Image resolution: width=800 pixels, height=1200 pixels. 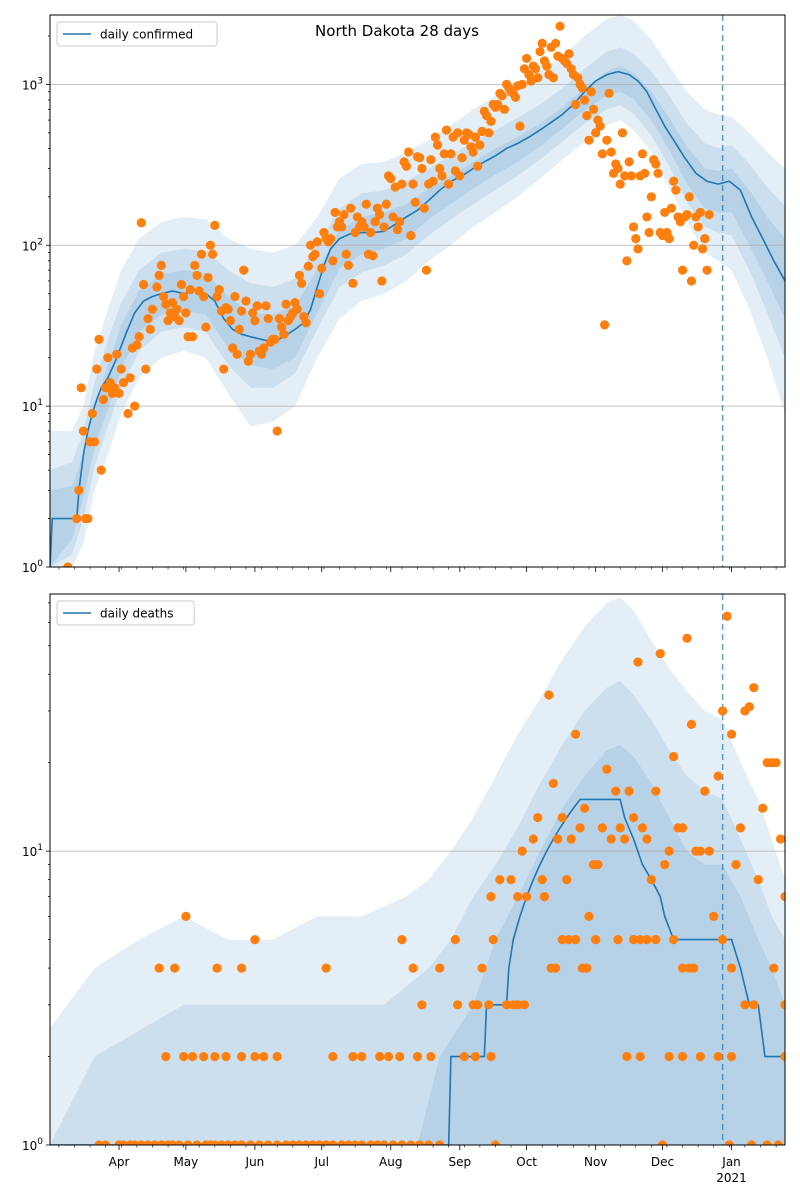 I want to click on x-tick-label: Jul, so click(x=320, y=1162).